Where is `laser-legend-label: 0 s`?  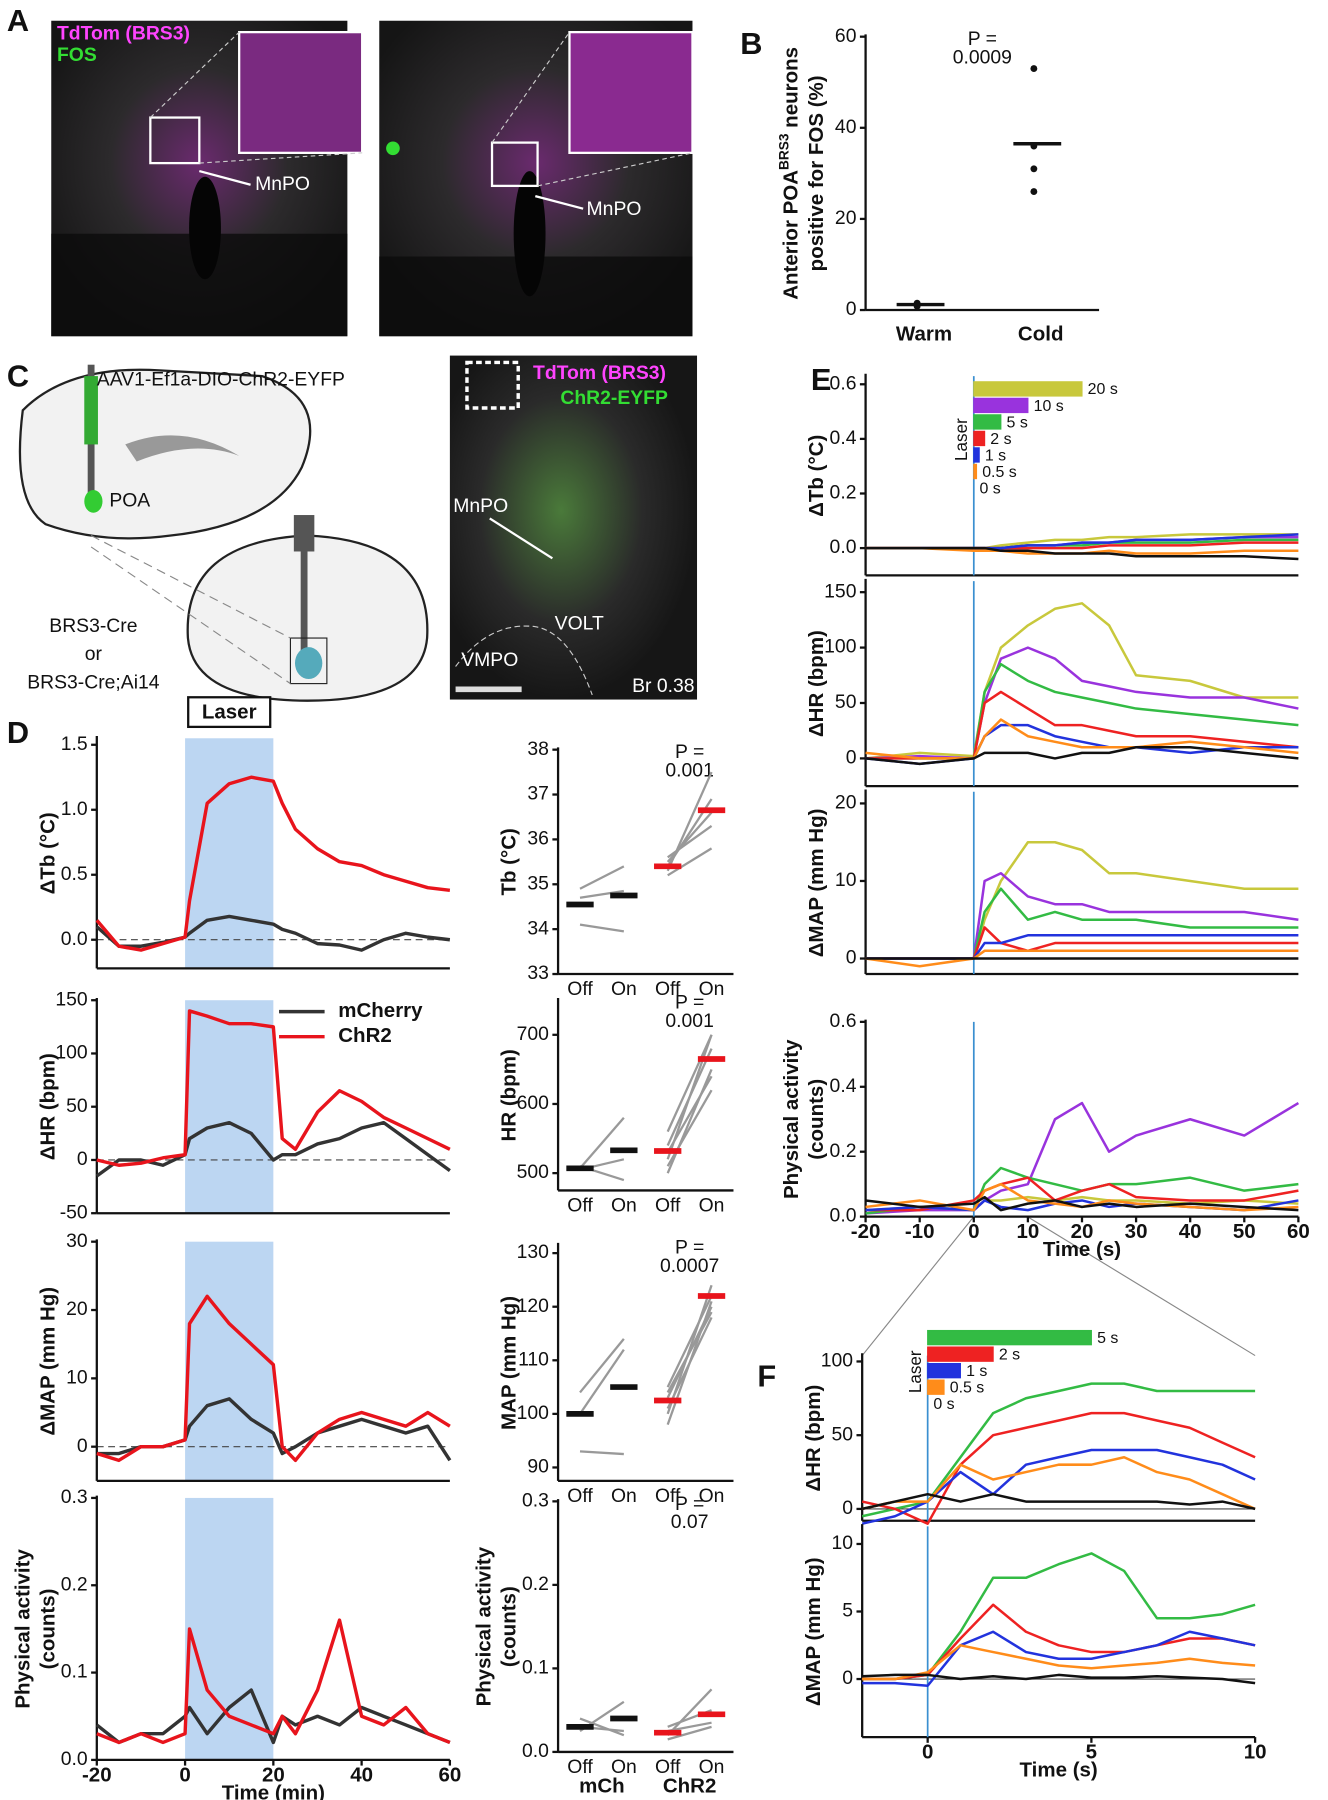
laser-legend-label: 0 s is located at coordinates (943, 1404).